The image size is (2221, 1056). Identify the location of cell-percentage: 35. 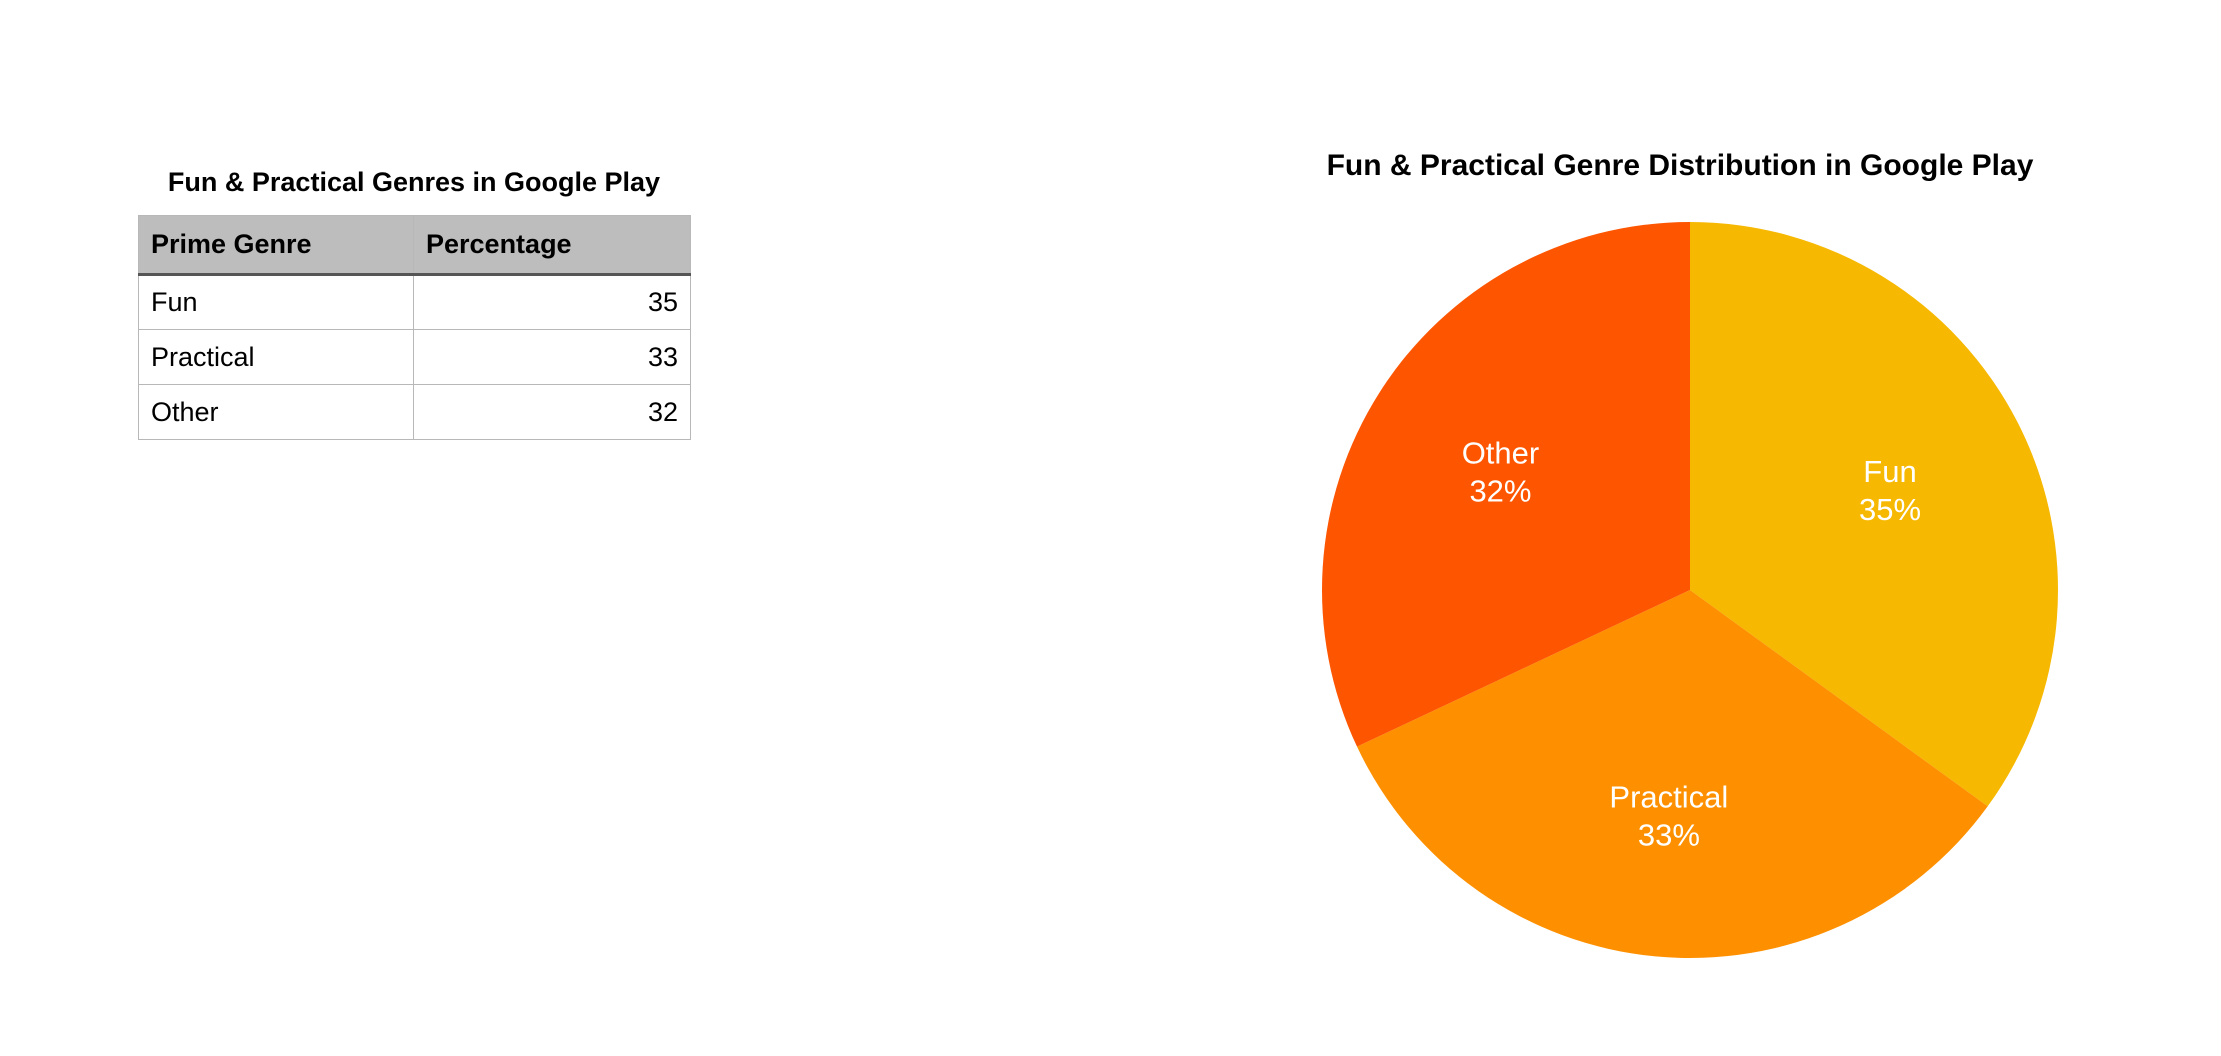
(552, 302).